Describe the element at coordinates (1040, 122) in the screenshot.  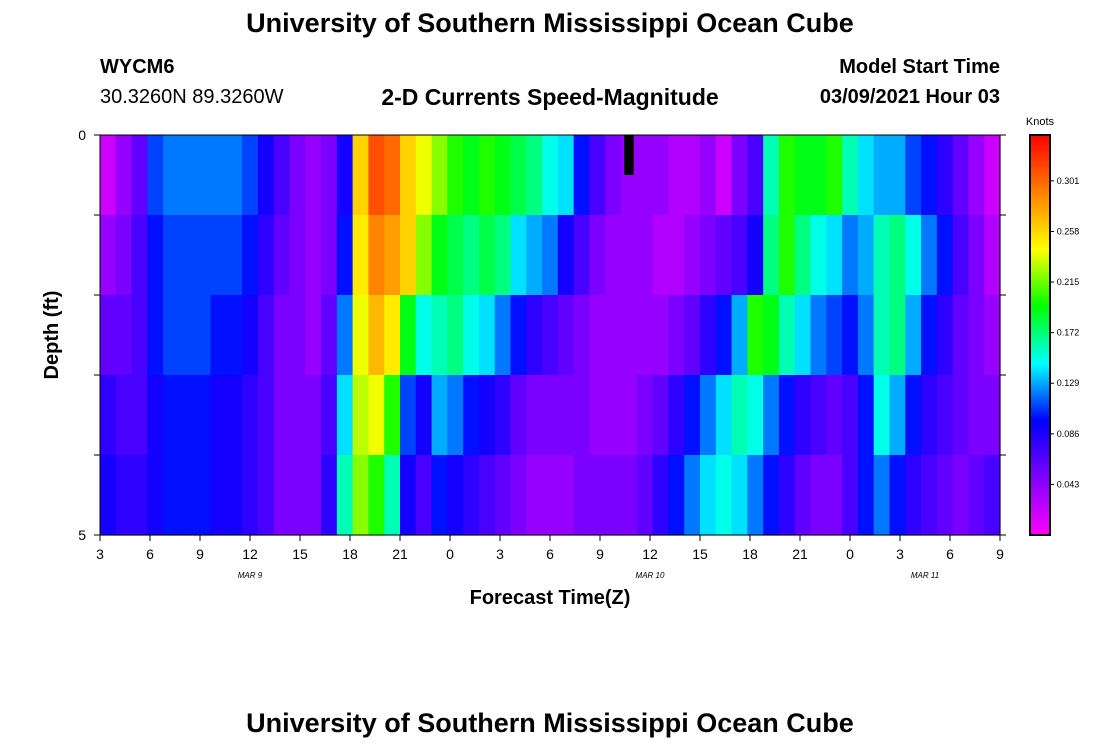
I see `colorbar-unit: Knots` at that location.